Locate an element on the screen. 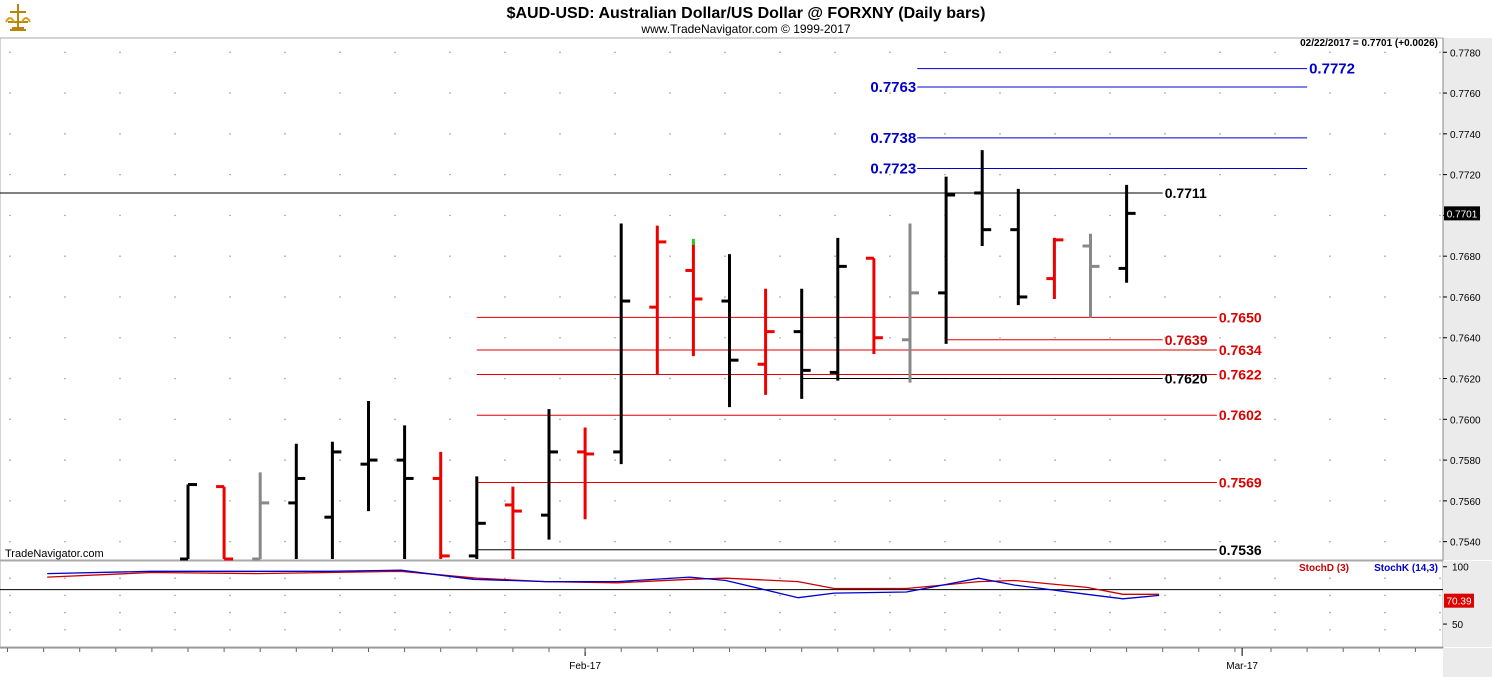  stochastic-d-legend: StochD (3) is located at coordinates (1324, 568).